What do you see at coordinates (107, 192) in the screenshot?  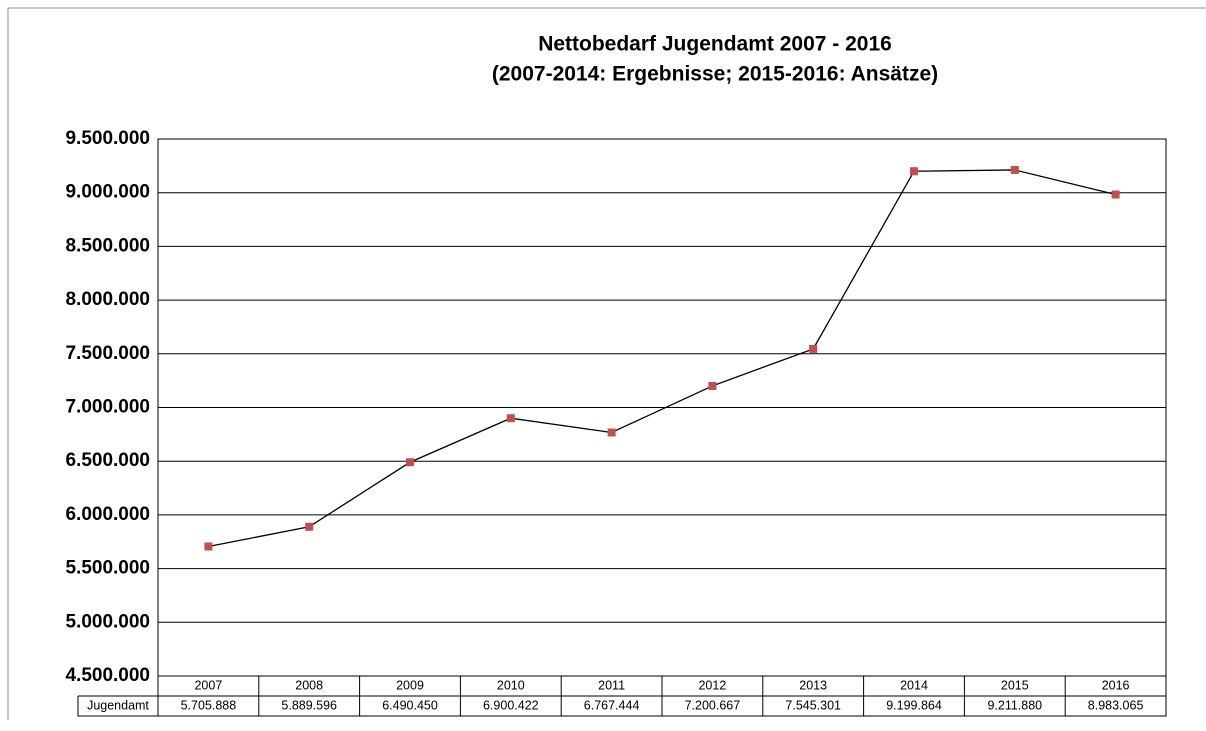 I see `y-tick-label: 9.000.000` at bounding box center [107, 192].